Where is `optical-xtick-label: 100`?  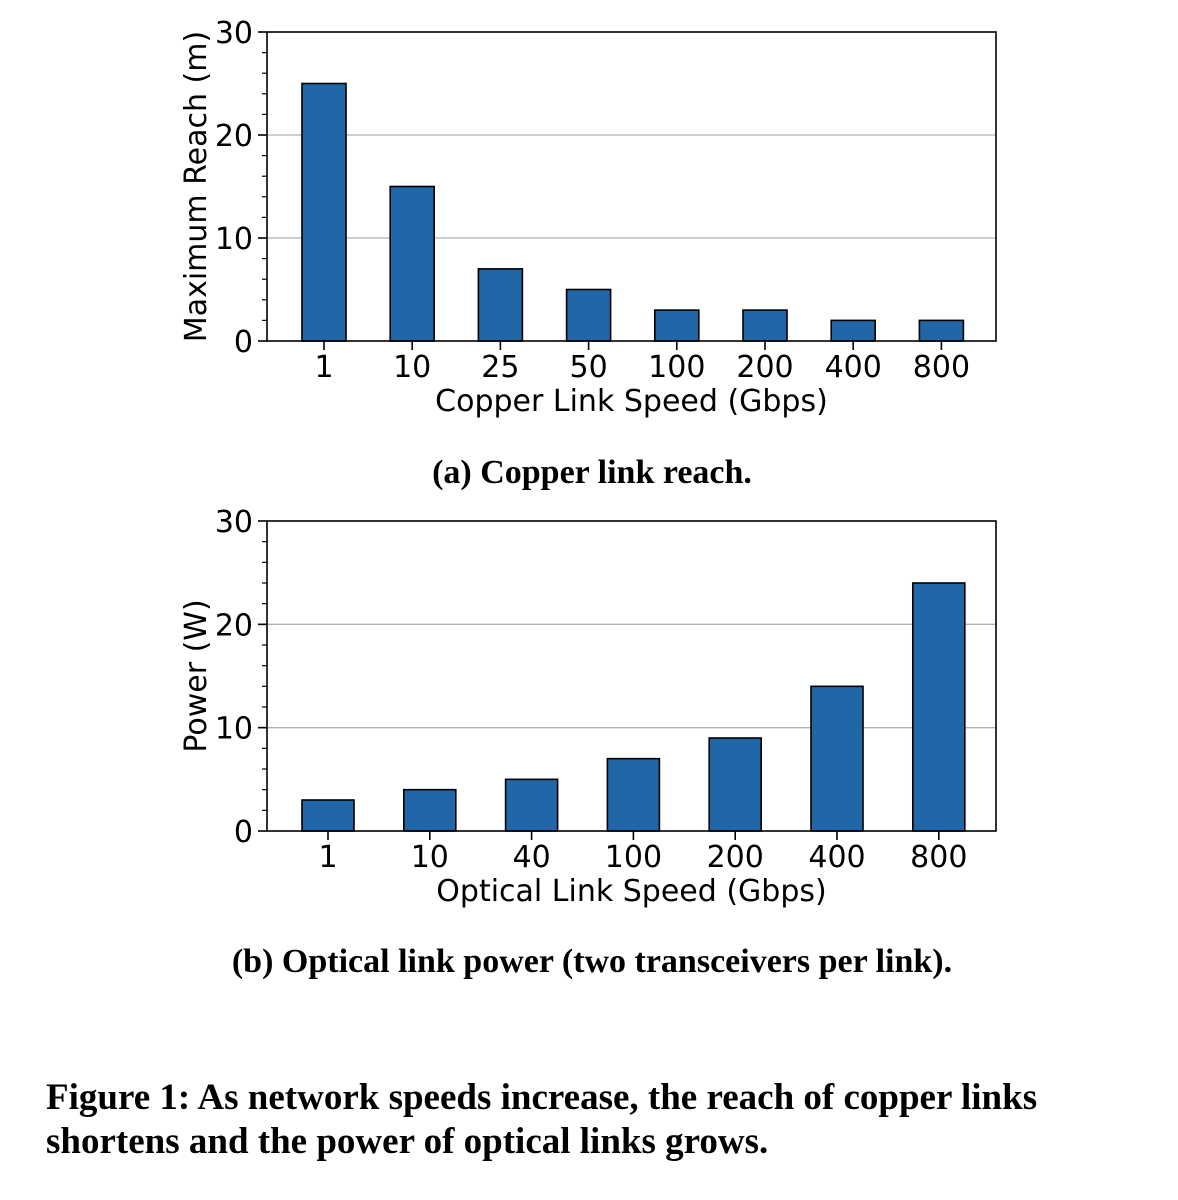 optical-xtick-label: 100 is located at coordinates (633, 857).